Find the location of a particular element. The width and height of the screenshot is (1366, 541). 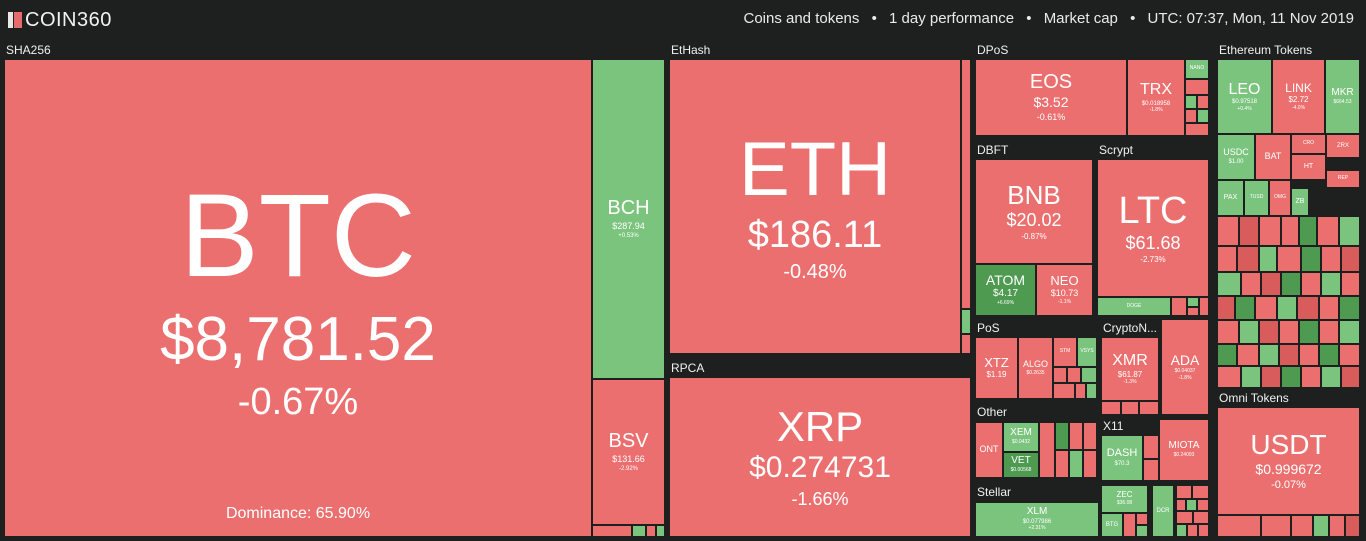

tile-xlm: XLM $0.077986 +2.31% is located at coordinates (1037, 519).